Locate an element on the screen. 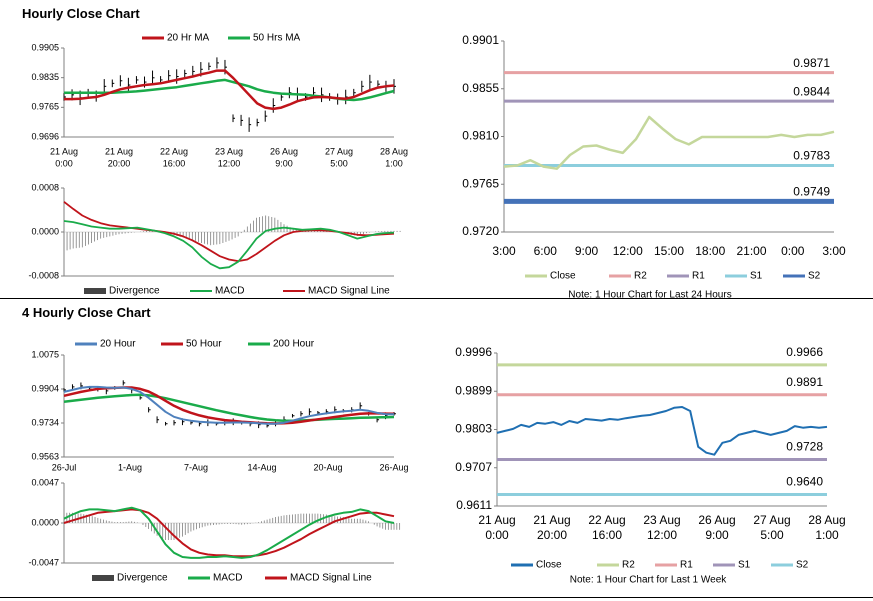  four-hourly-levels-xtick-time: 1:00 is located at coordinates (827, 535).